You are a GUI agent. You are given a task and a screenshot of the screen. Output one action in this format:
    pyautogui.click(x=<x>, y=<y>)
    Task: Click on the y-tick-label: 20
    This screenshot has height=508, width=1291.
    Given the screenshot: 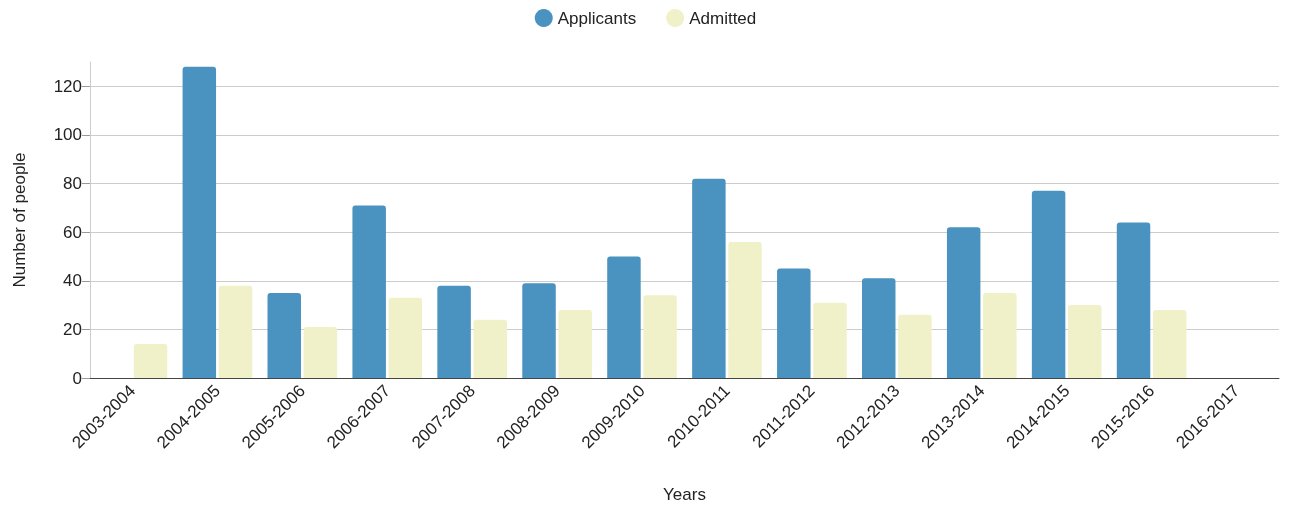 What is the action you would take?
    pyautogui.click(x=72, y=329)
    